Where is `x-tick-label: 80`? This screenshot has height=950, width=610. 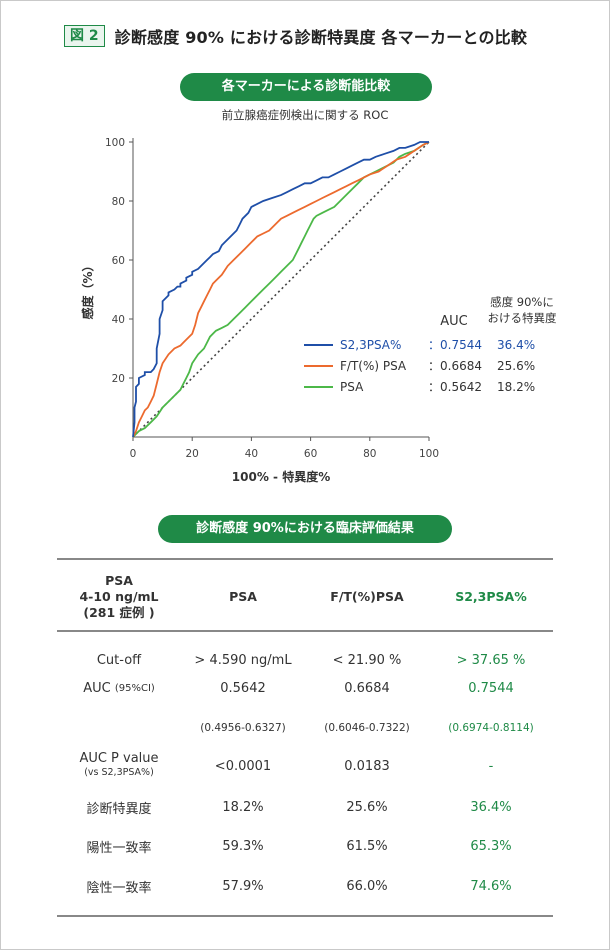
x-tick-label: 80 is located at coordinates (369, 454).